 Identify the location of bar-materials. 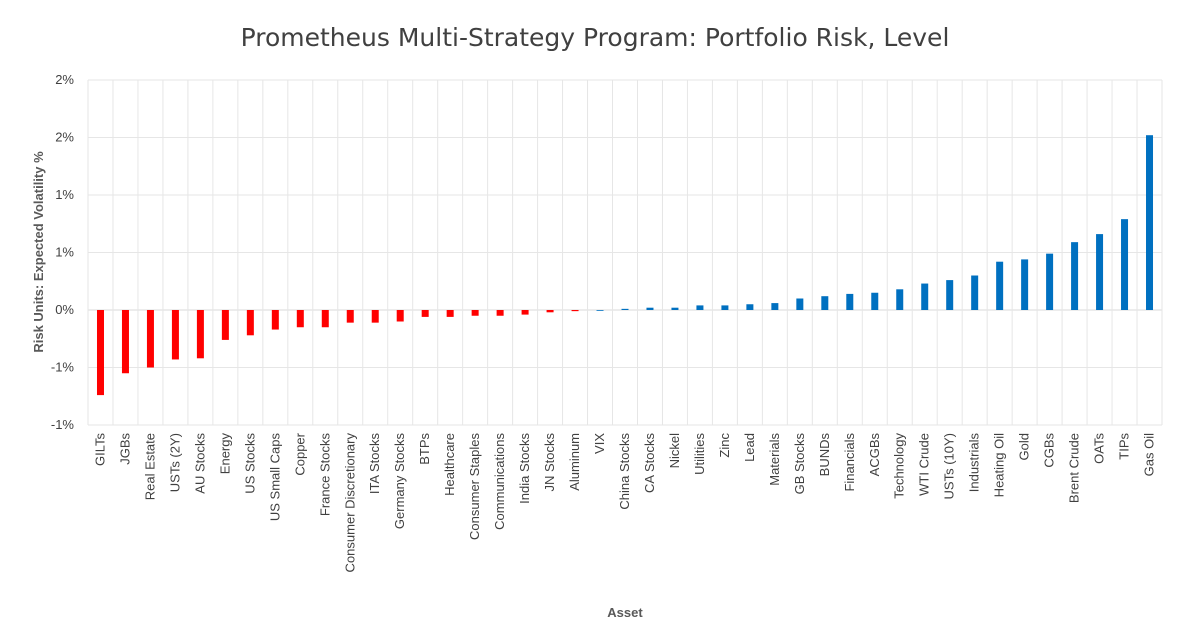
(775, 306).